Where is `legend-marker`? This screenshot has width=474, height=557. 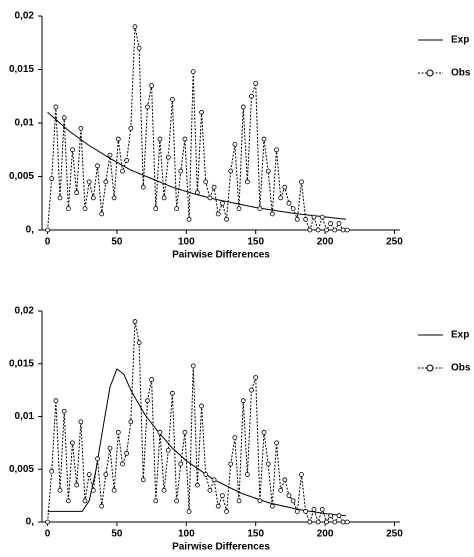
legend-marker is located at coordinates (430, 73).